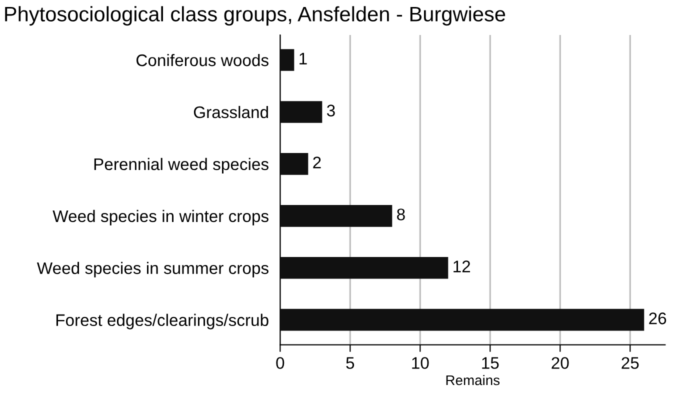  What do you see at coordinates (420, 363) in the screenshot?
I see `x-tick-label: 10` at bounding box center [420, 363].